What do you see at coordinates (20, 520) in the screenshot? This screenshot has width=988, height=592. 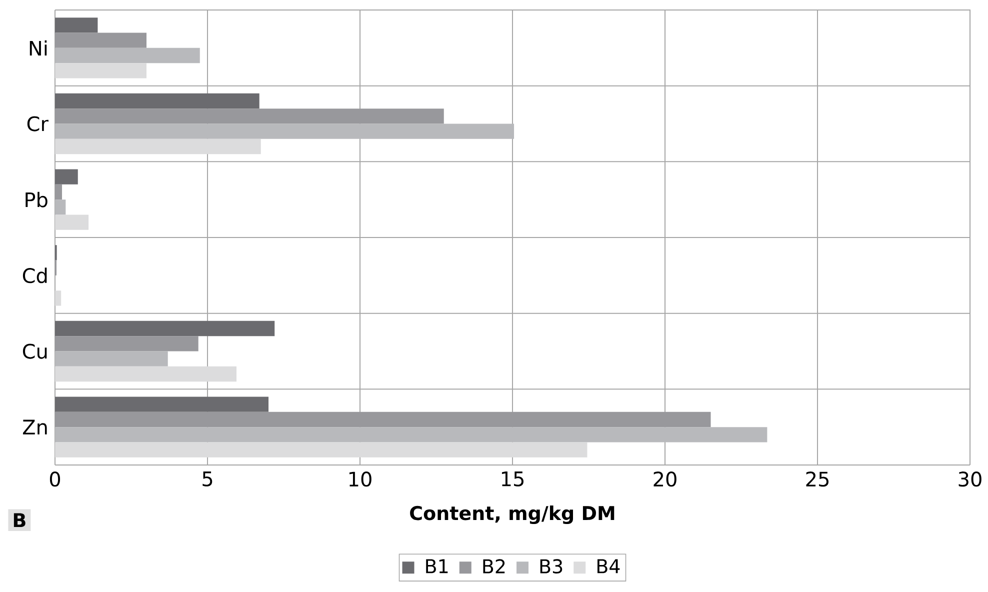 I see `text: B` at bounding box center [20, 520].